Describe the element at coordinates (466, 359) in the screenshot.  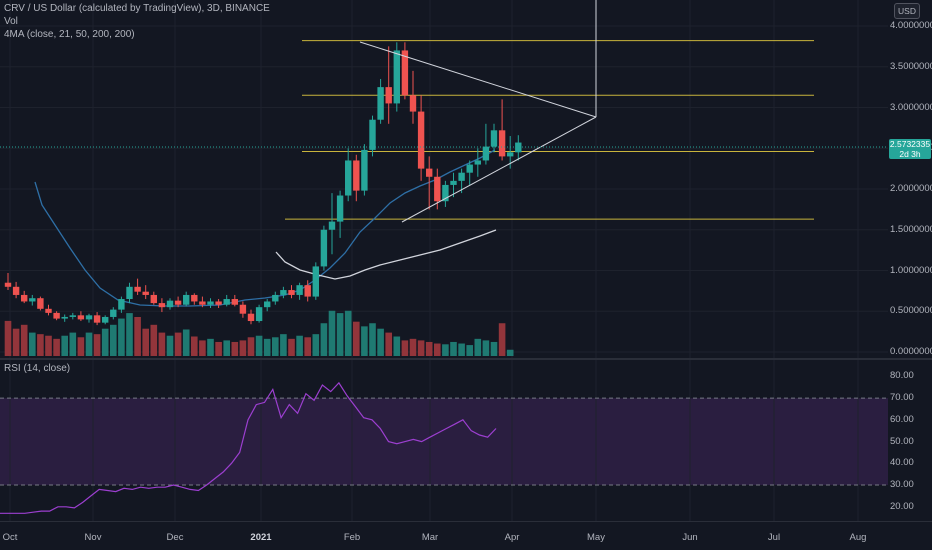
I see `pane-separator` at that location.